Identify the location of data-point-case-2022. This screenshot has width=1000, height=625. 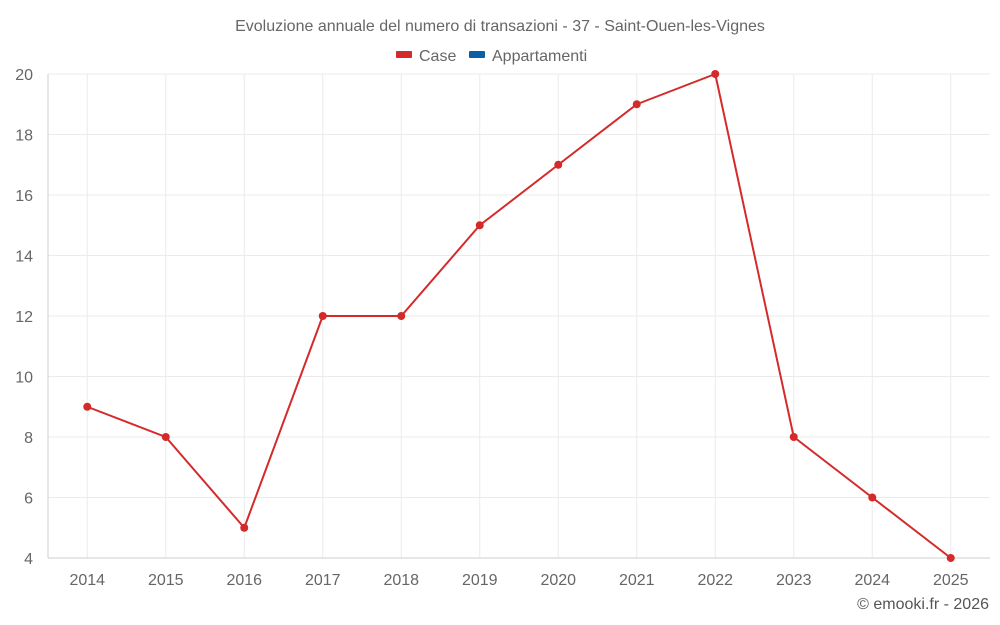
(715, 74).